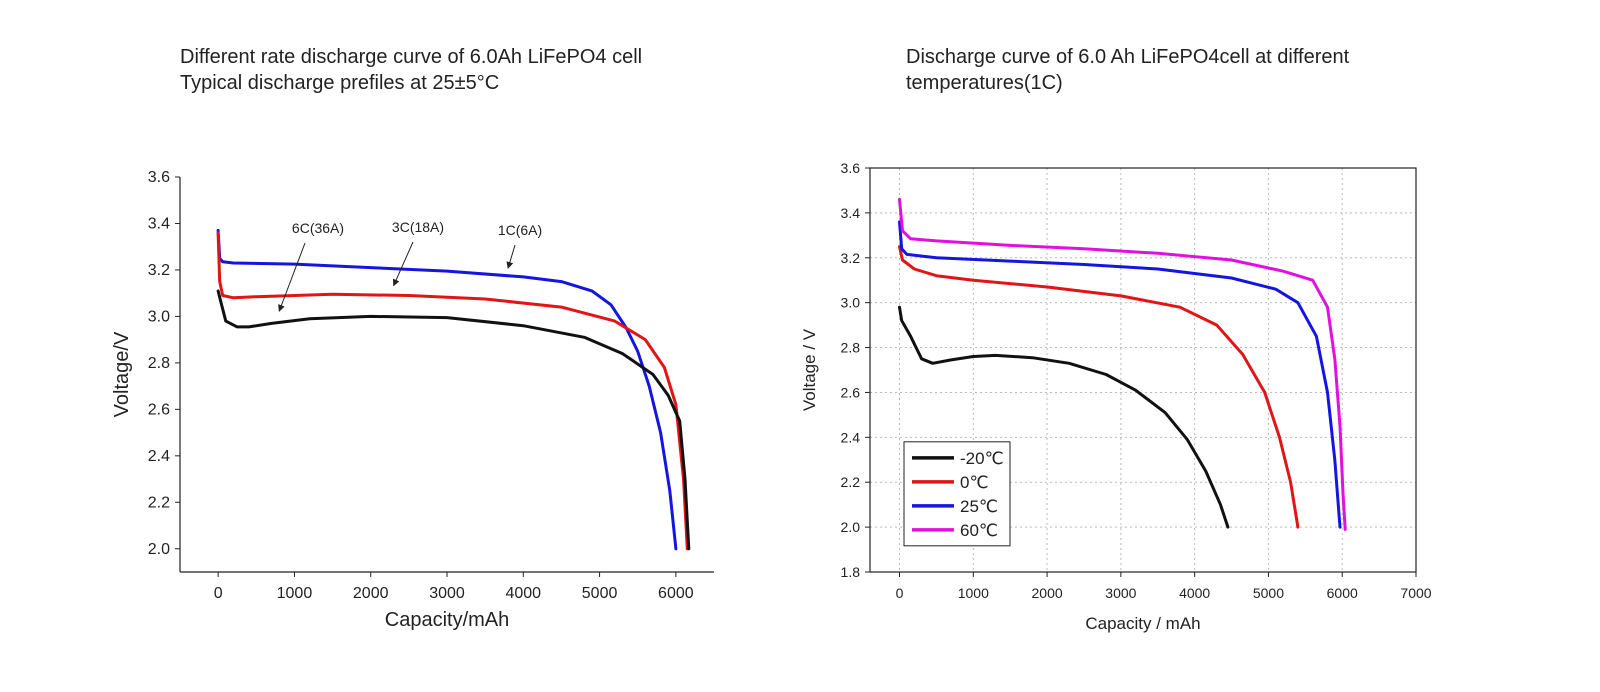  Describe the element at coordinates (974, 482) in the screenshot. I see `legend-label: 0℃` at that location.